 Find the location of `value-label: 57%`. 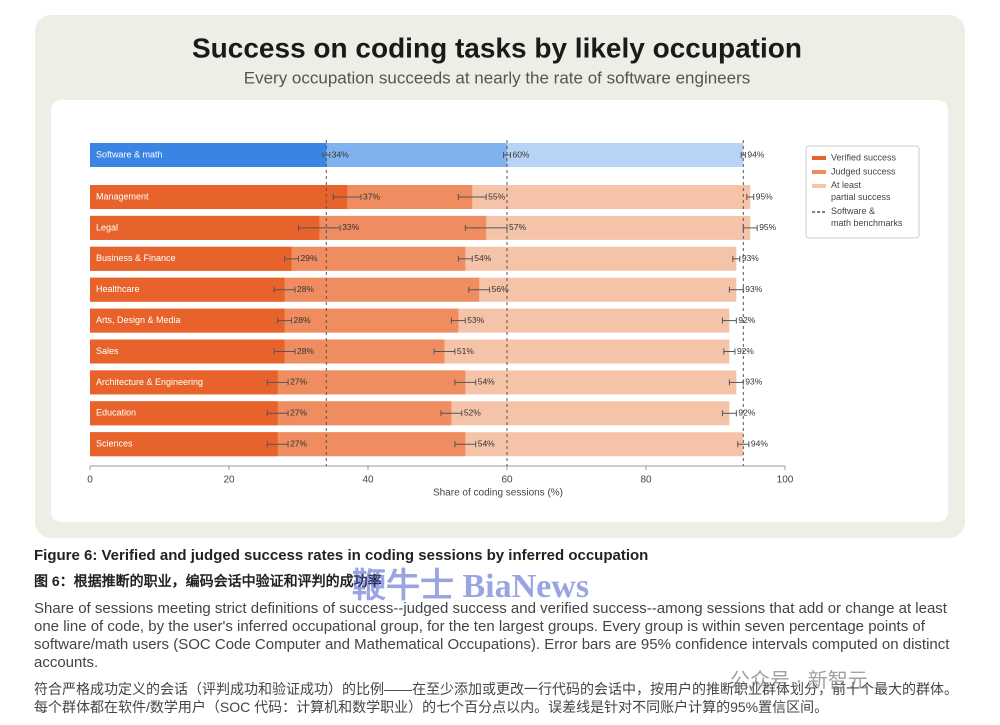

value-label: 57% is located at coordinates (517, 227).